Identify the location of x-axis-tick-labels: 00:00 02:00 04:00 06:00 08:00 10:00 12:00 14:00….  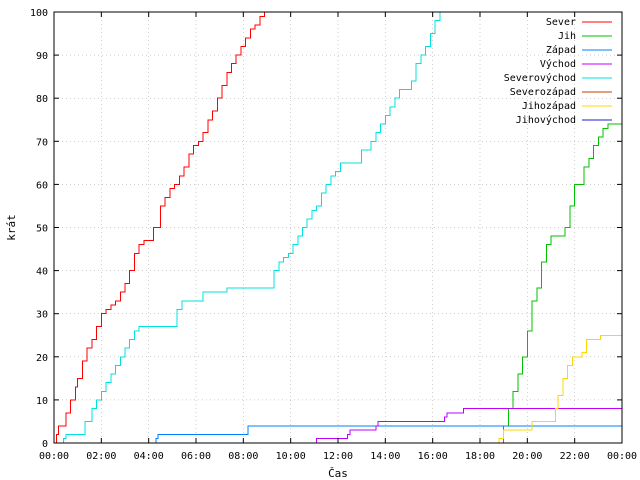
(338, 456).